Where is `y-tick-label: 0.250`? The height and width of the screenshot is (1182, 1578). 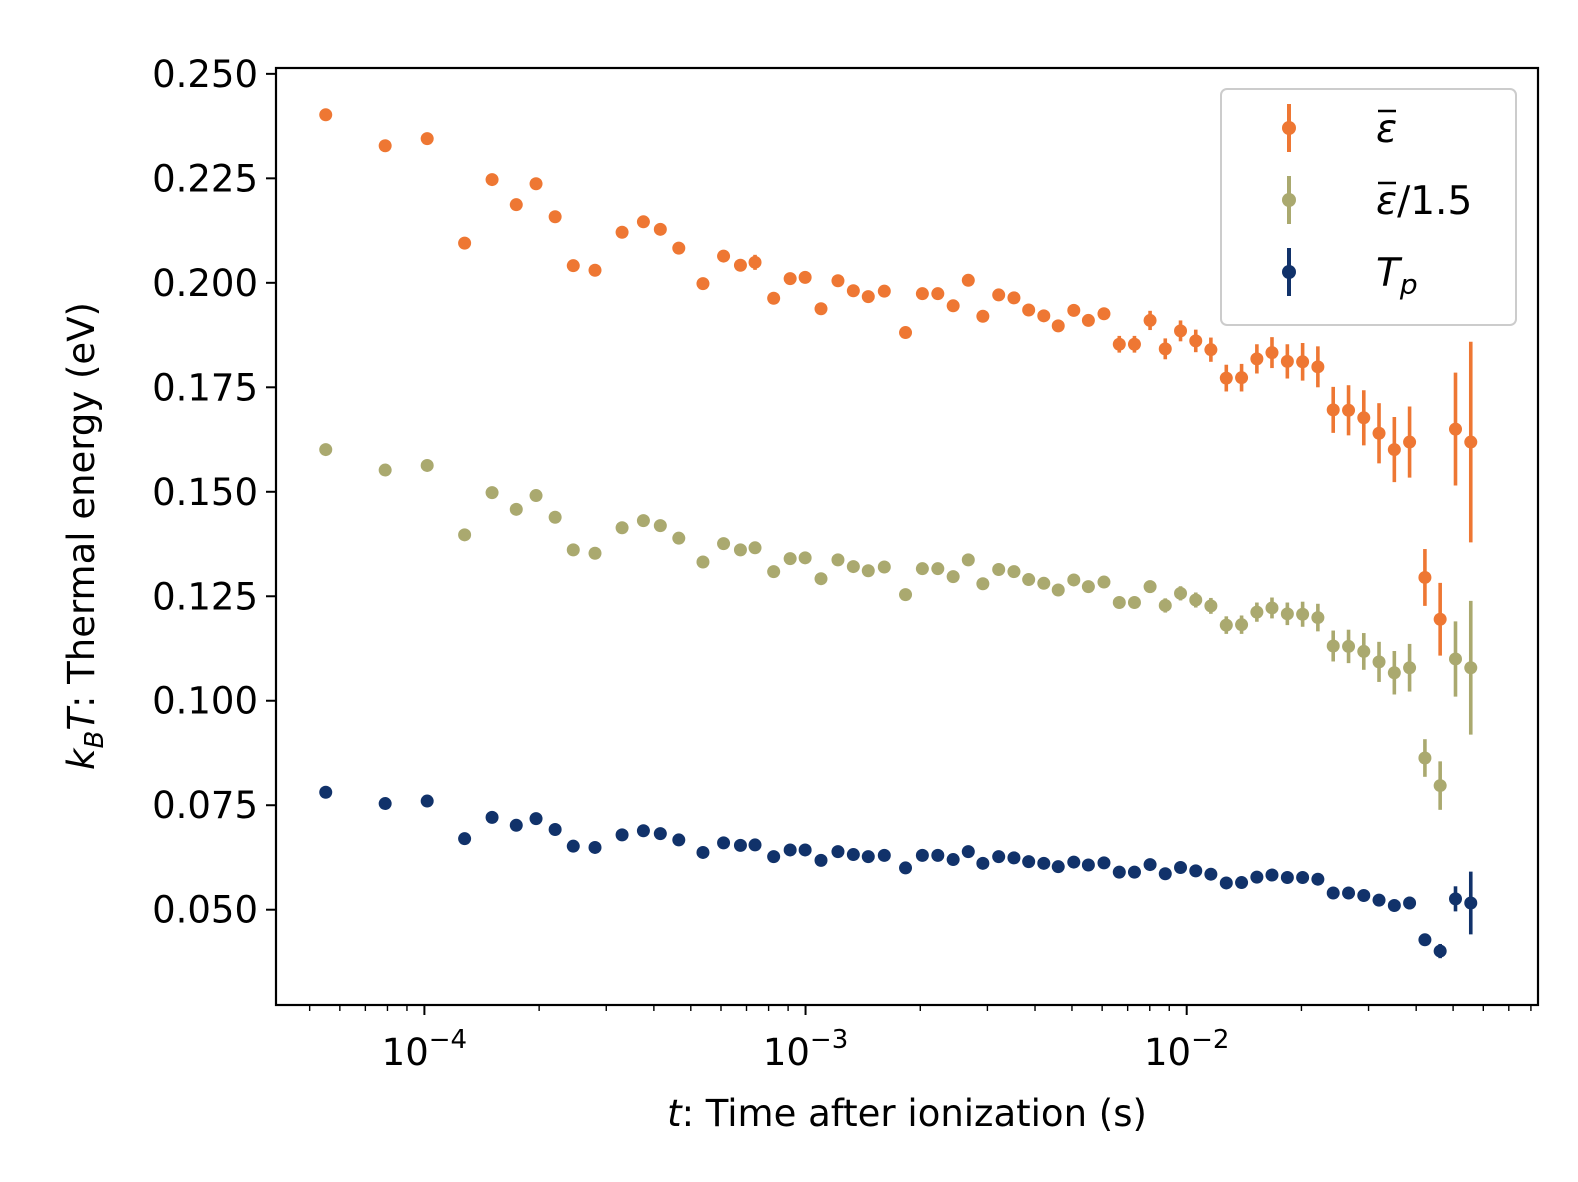
y-tick-label: 0.250 is located at coordinates (205, 74).